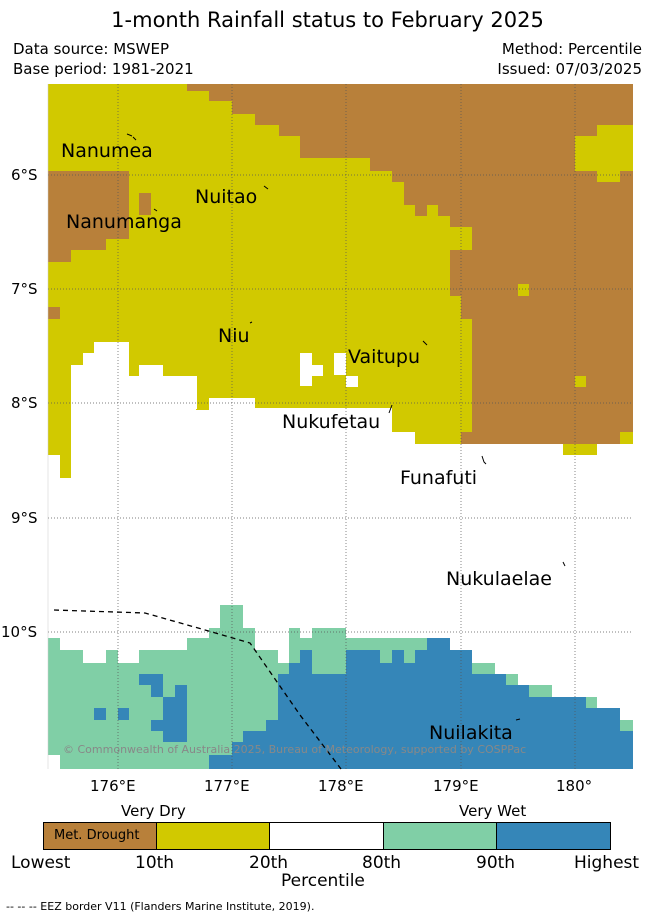 This screenshot has height=919, width=655. I want to click on method-text: Method: Percentile, so click(571, 49).